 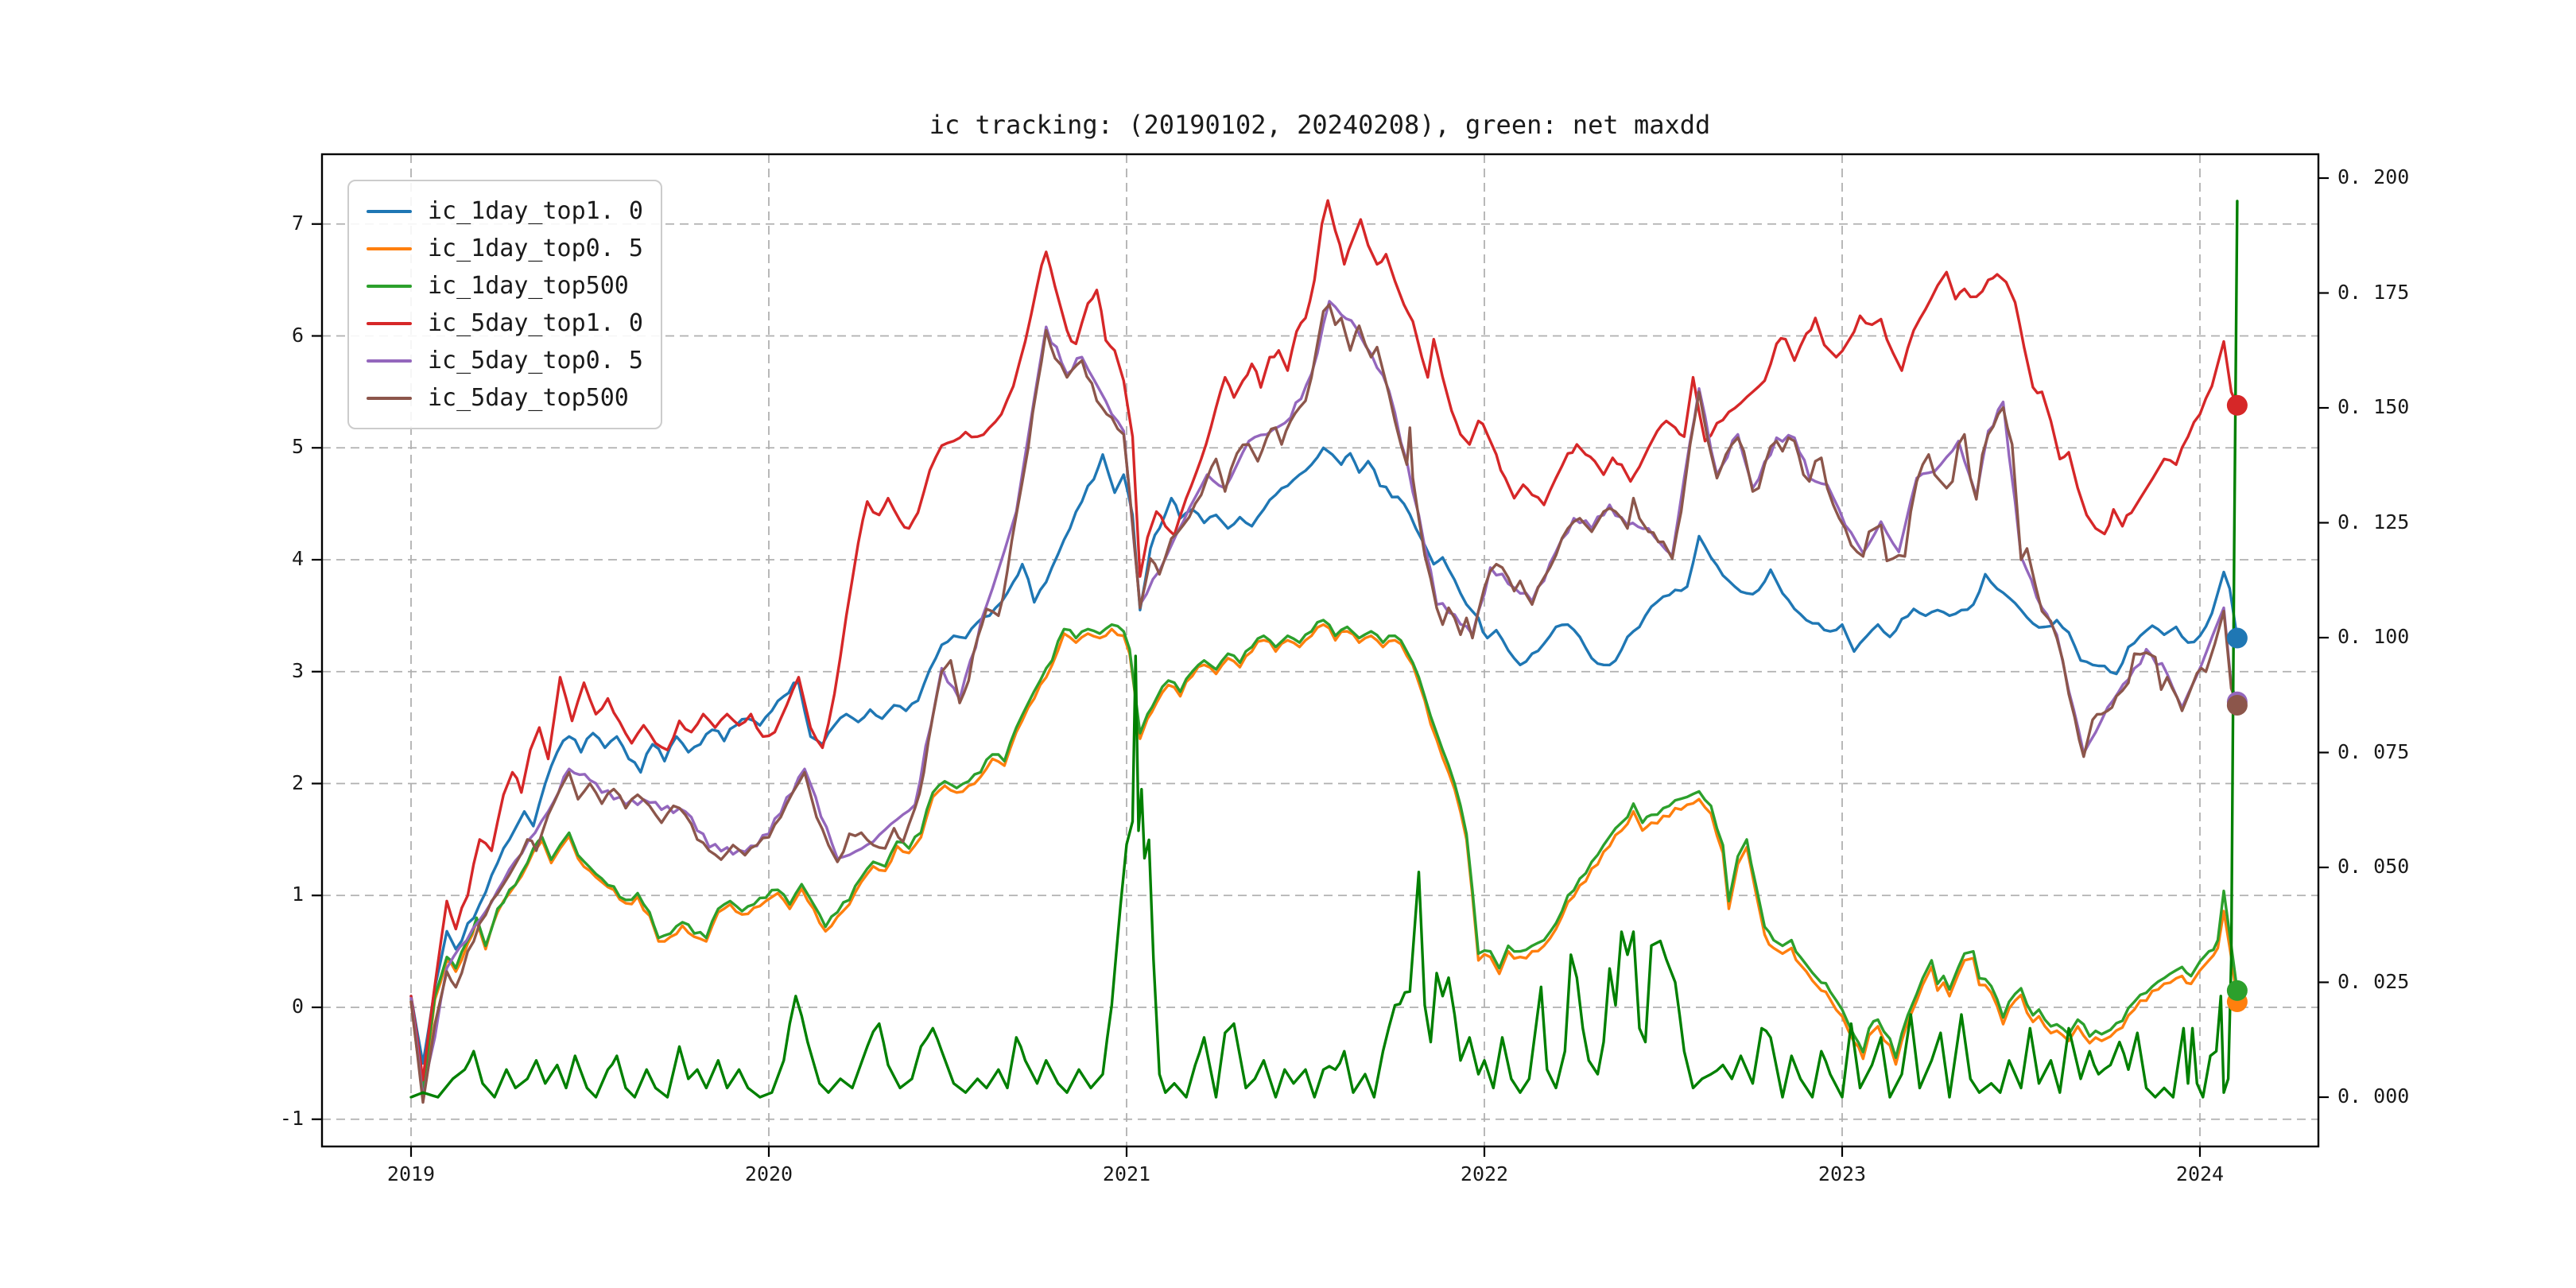 I want to click on end-marker-ic_5day_top1.0, so click(x=2237, y=405).